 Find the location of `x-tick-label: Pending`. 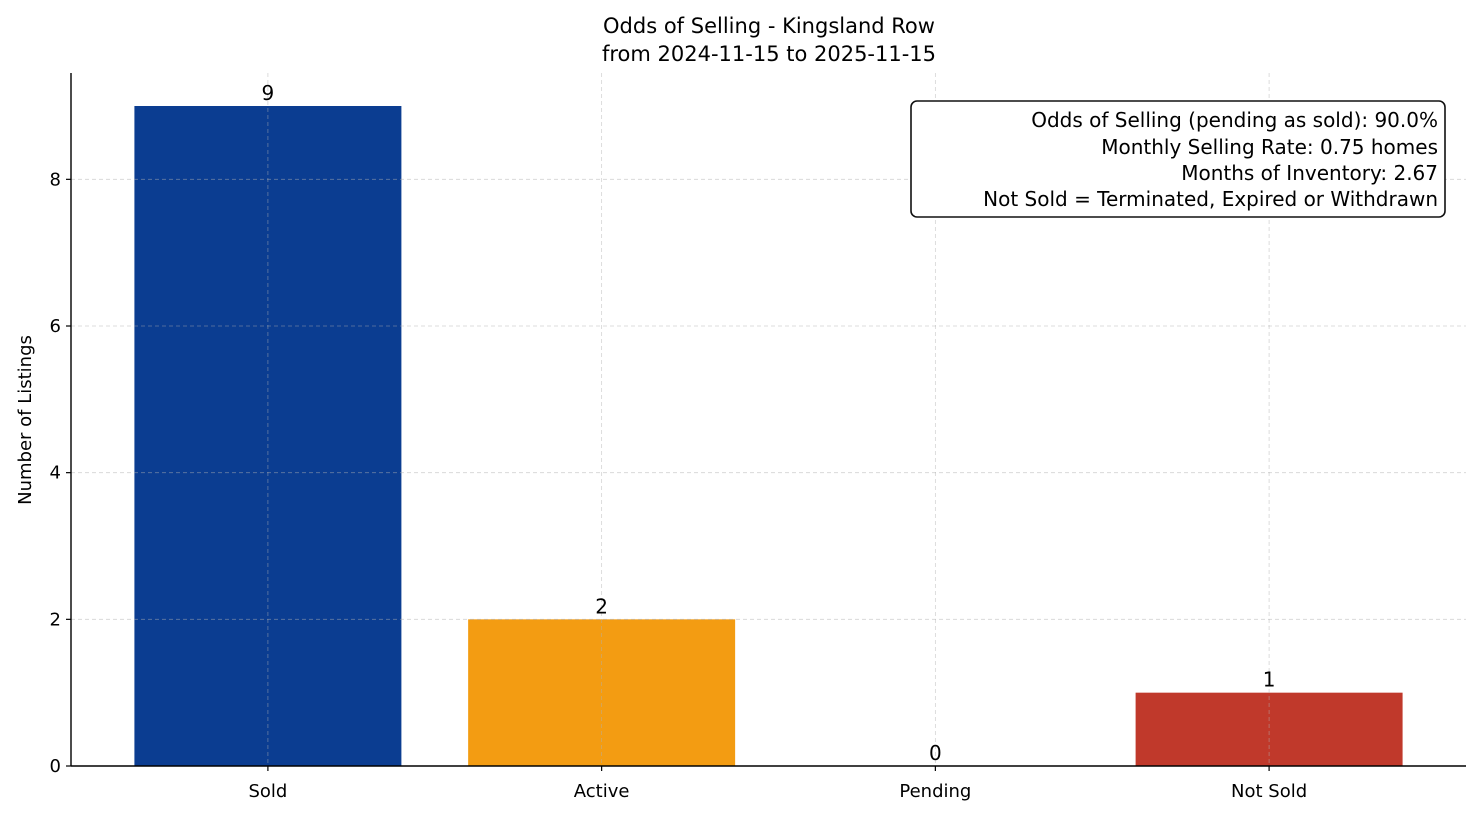

x-tick-label: Pending is located at coordinates (935, 791).